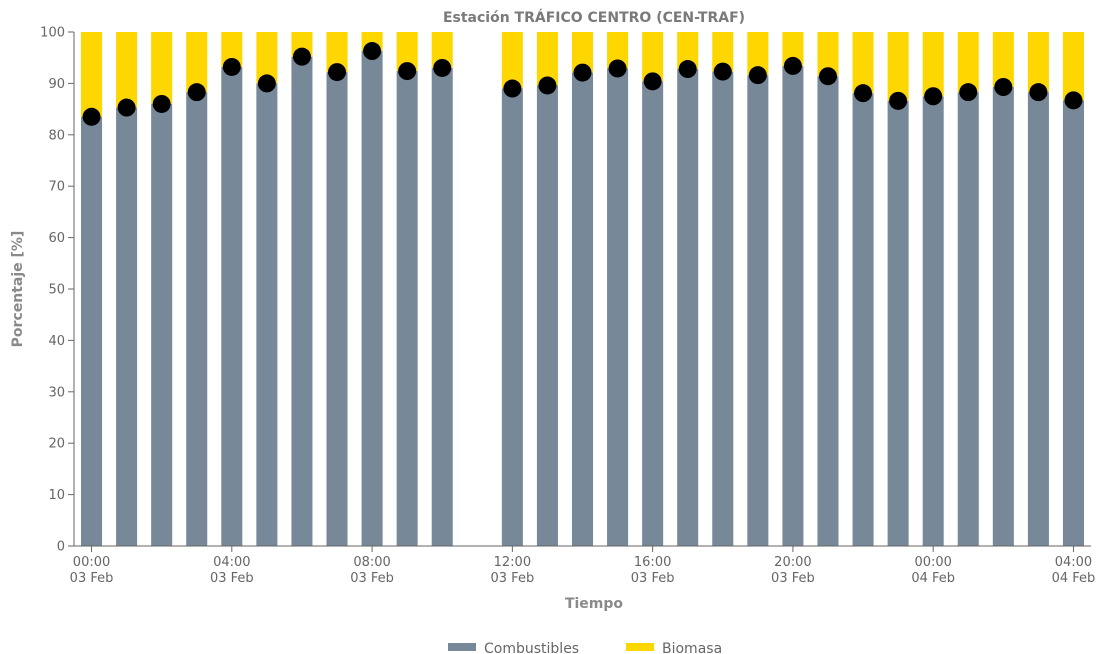 Image resolution: width=1101 pixels, height=654 pixels. I want to click on x-tick-date-3: 03 Feb, so click(513, 578).